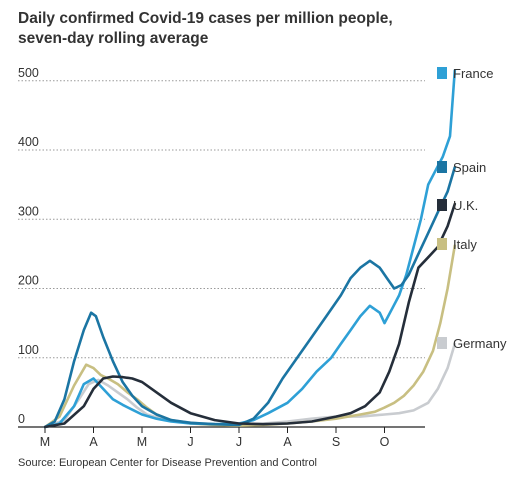 The width and height of the screenshot is (530, 481). Describe the element at coordinates (28, 350) in the screenshot. I see `y-tick-label: 100` at that location.